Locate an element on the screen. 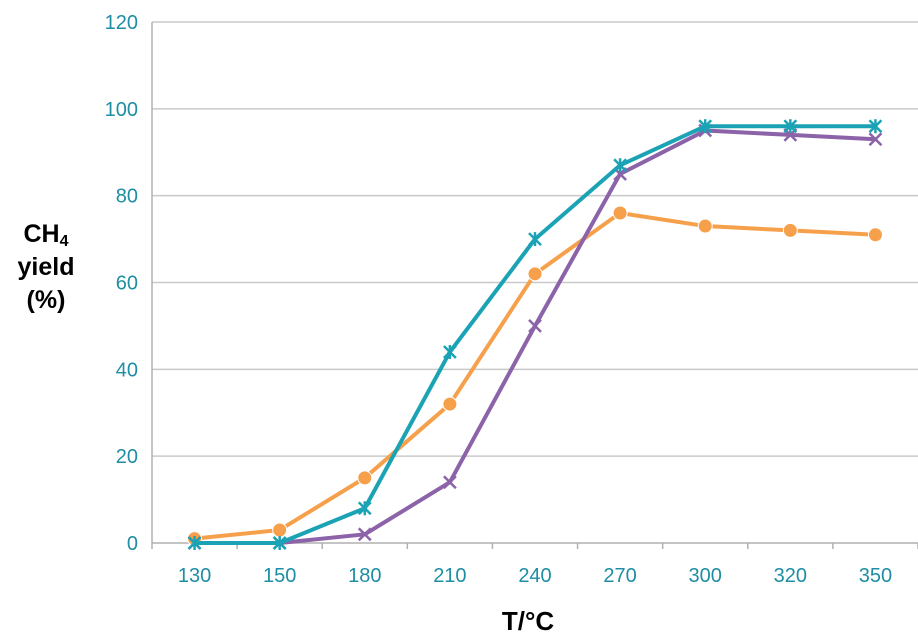  x-tick-label: 350 is located at coordinates (875, 576).